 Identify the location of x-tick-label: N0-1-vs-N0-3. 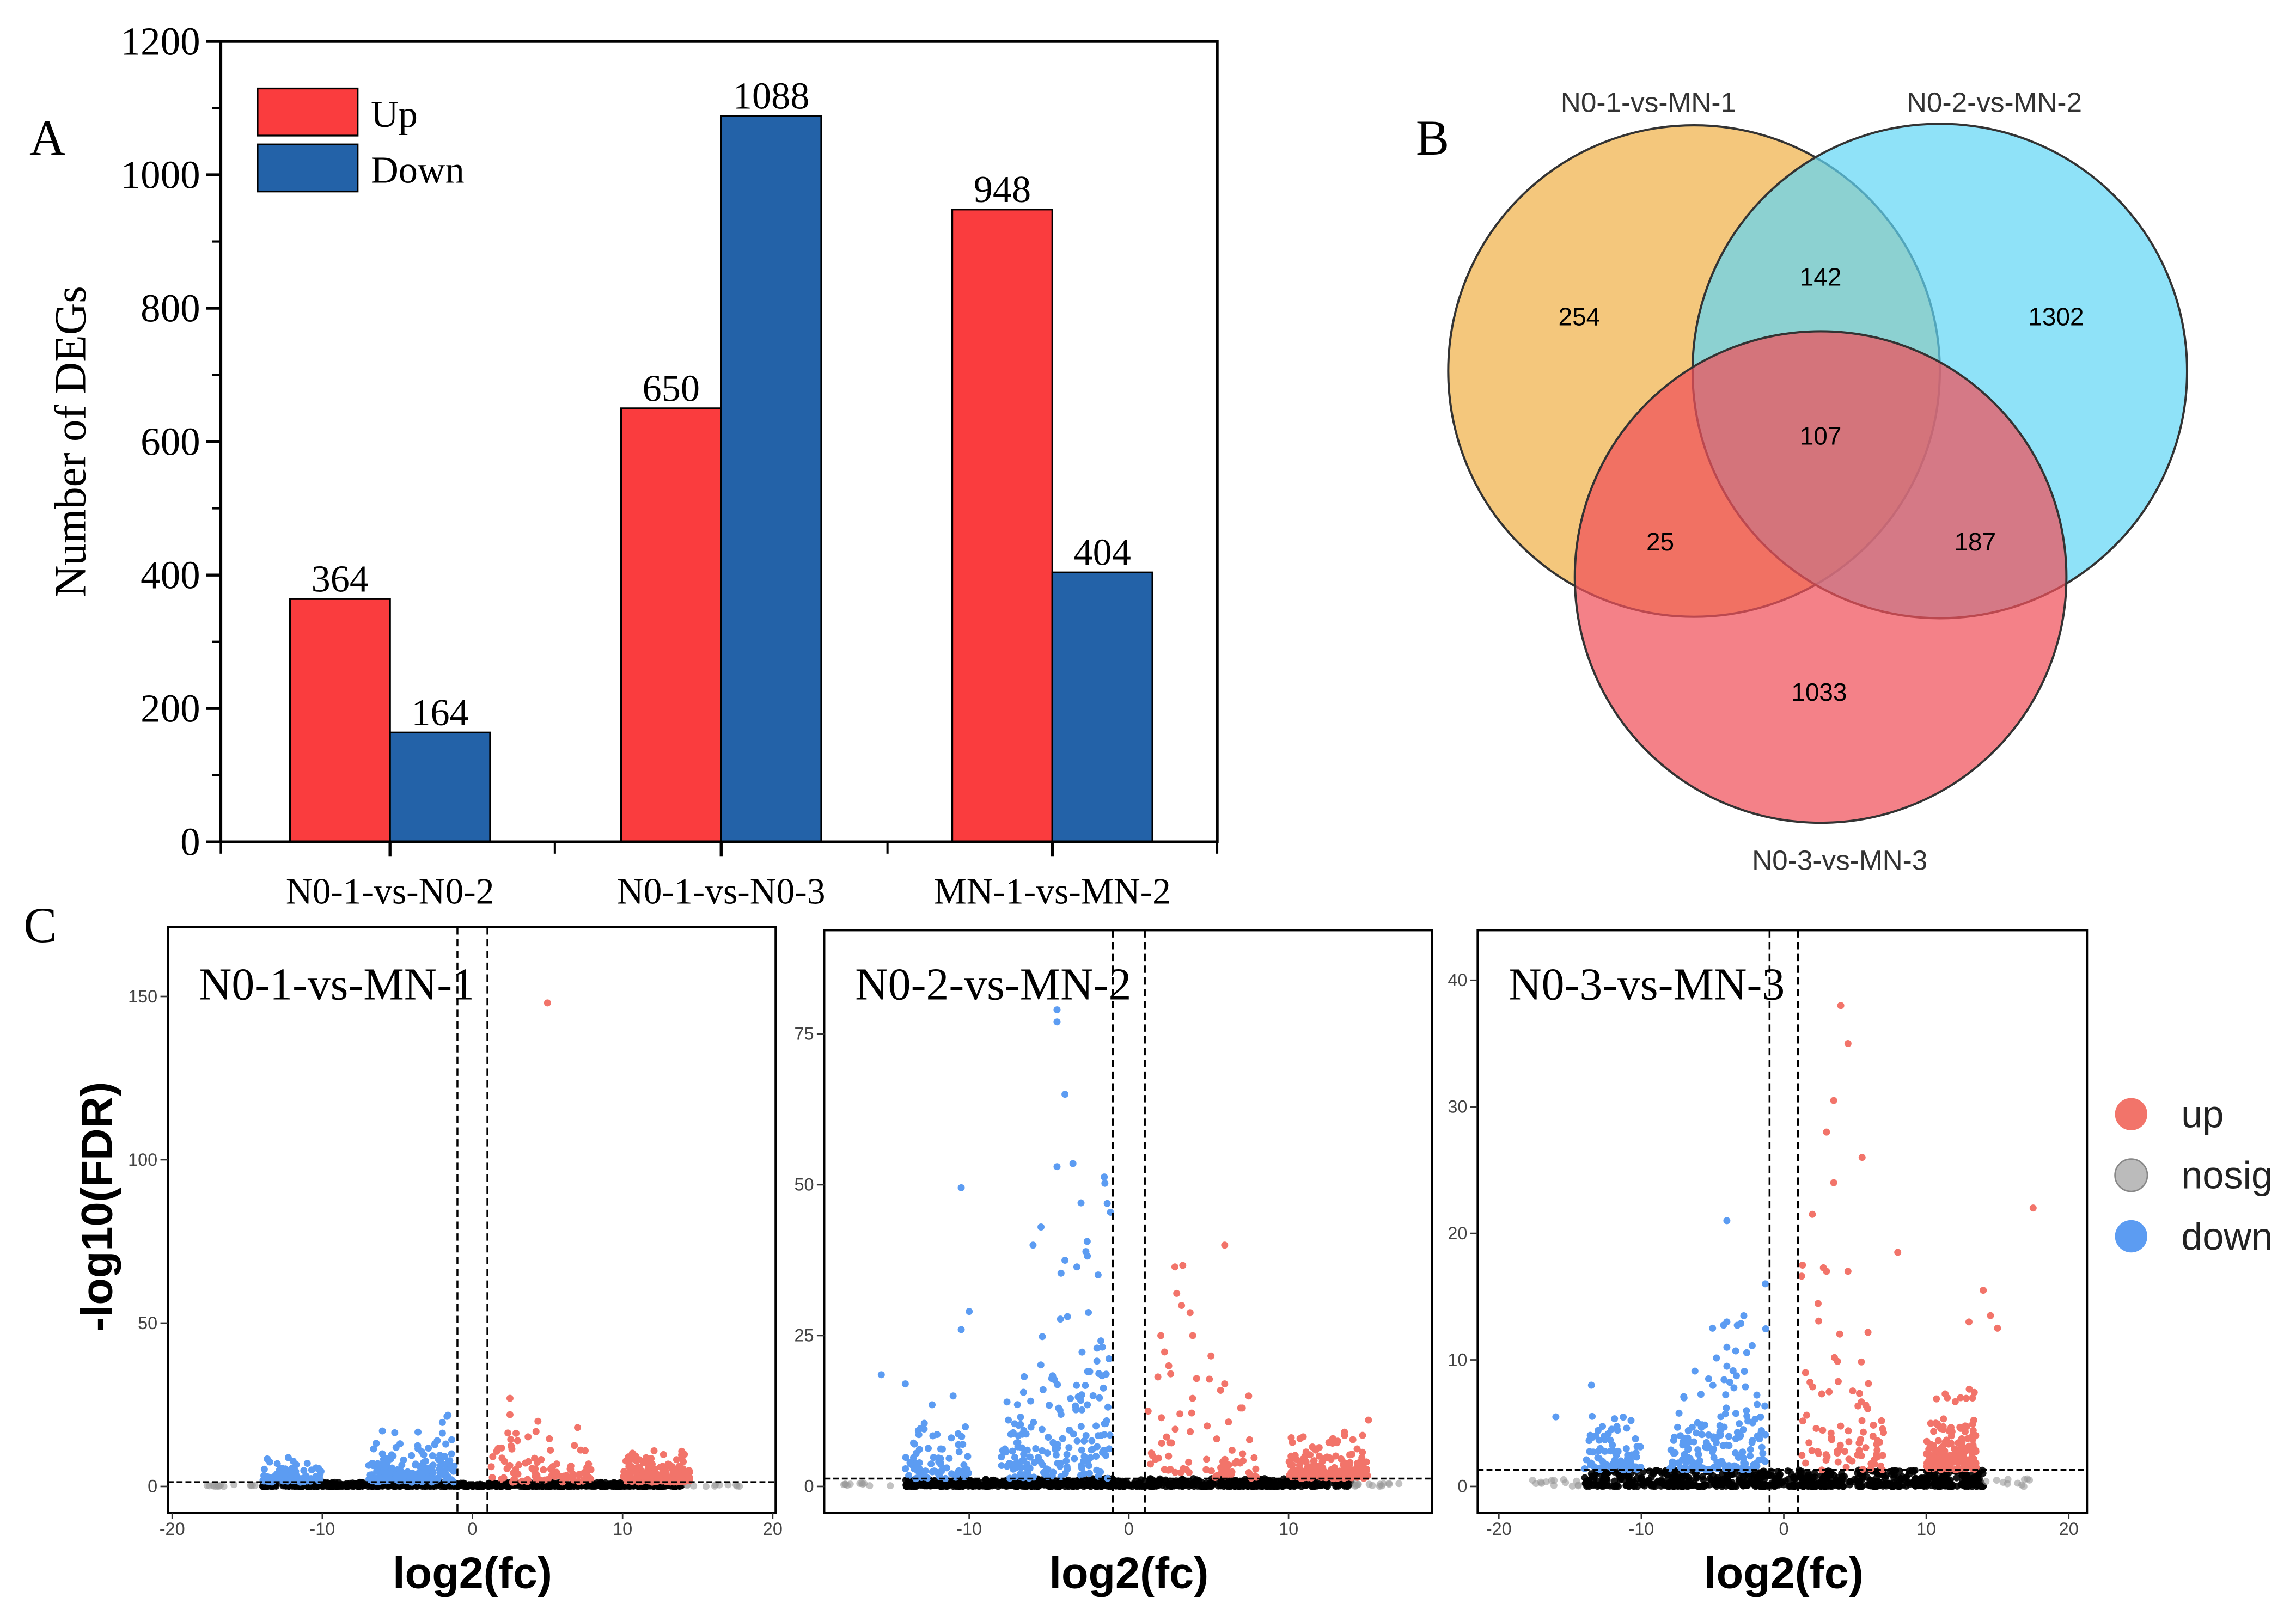
(721, 891).